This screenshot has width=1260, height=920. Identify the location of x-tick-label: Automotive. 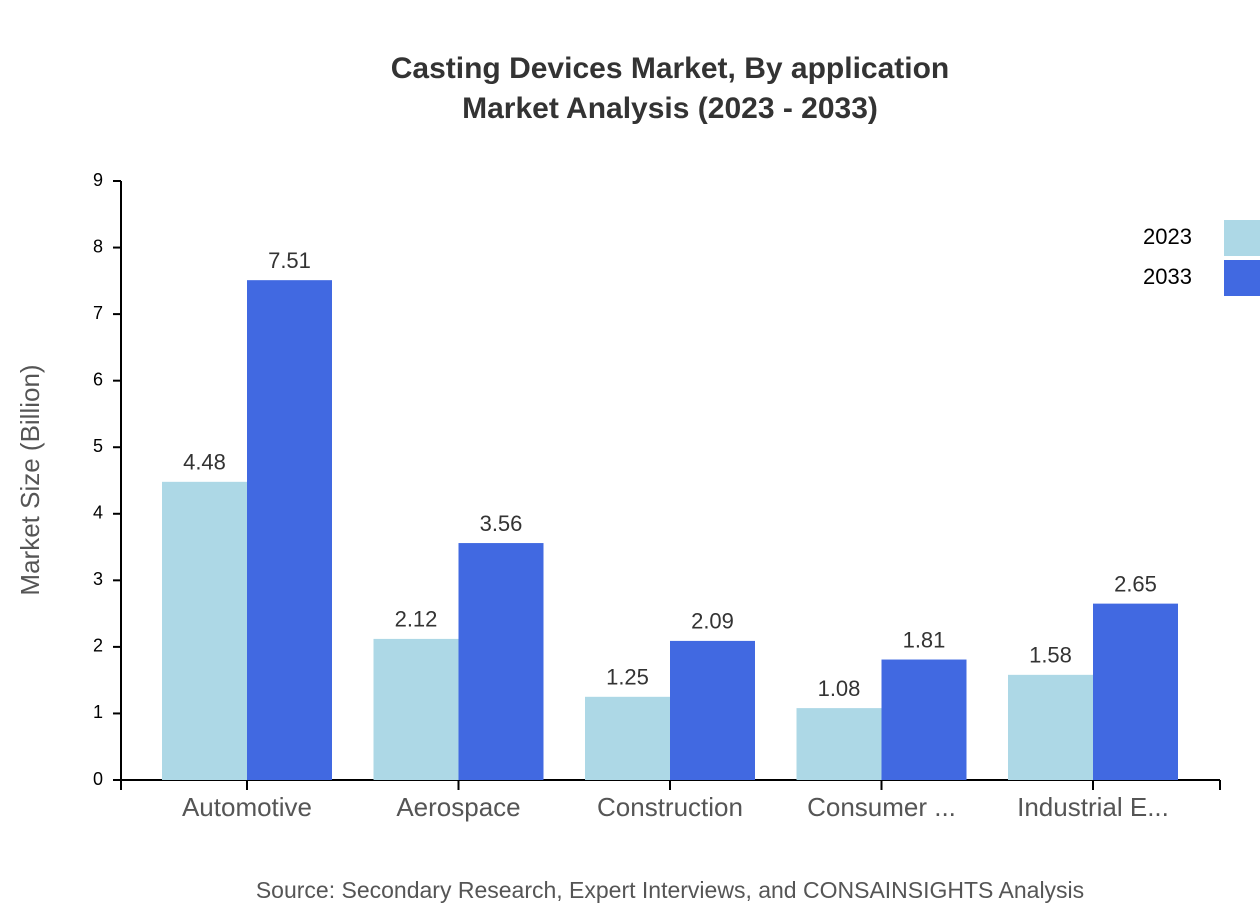
(247, 807).